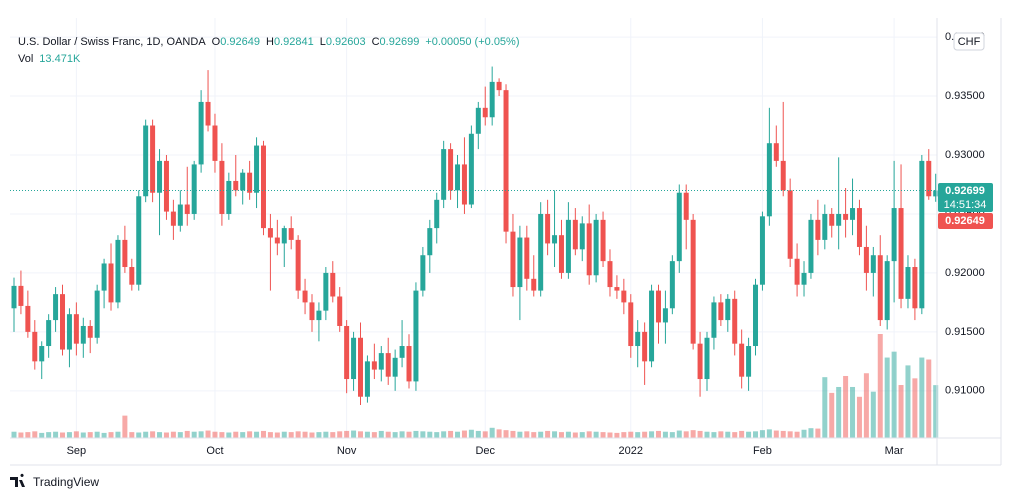 This screenshot has width=1012, height=501. I want to click on open-price: 0.92649, so click(965, 221).